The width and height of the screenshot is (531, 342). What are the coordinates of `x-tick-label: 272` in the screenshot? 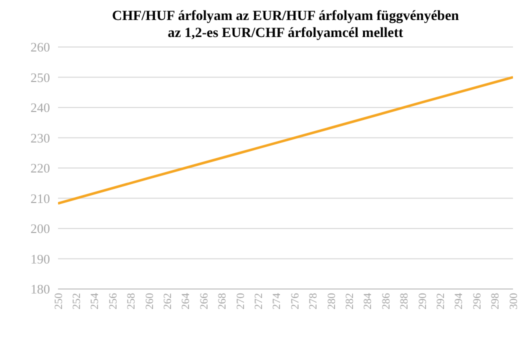 It's located at (259, 301).